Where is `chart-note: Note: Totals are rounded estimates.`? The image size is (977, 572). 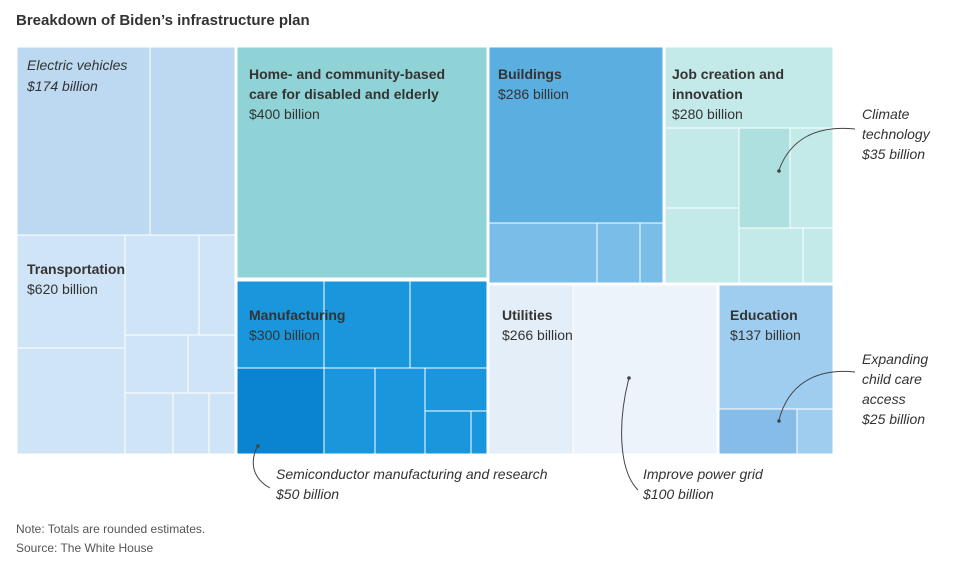 chart-note: Note: Totals are rounded estimates. is located at coordinates (111, 529).